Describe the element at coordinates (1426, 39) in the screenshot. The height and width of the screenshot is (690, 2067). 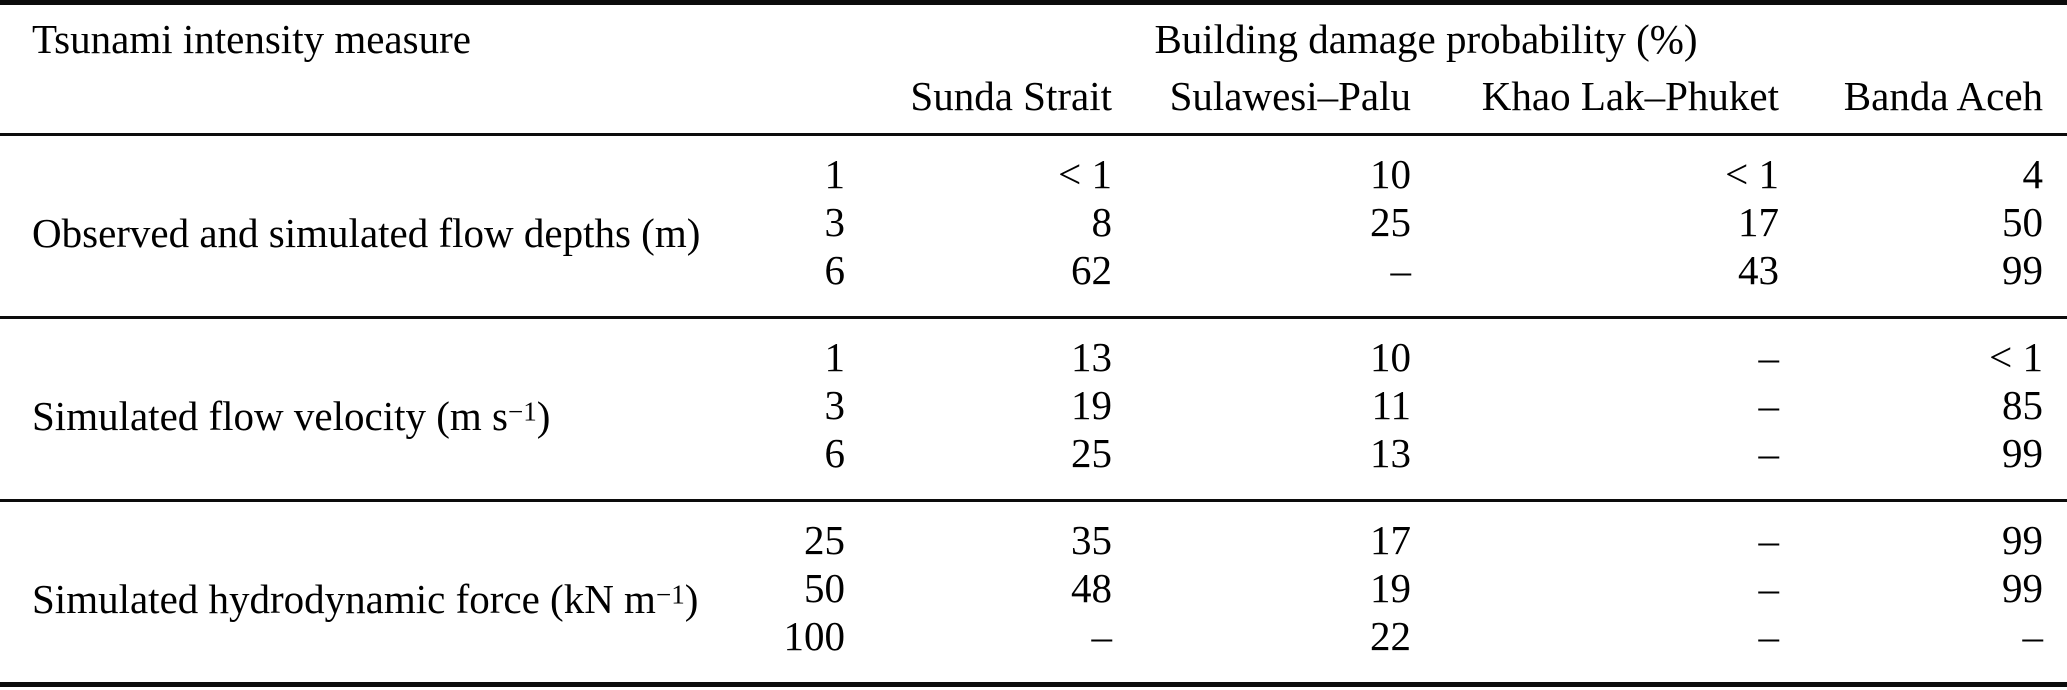
I see `damage-probability-group-header: Building damage probability (%)` at that location.